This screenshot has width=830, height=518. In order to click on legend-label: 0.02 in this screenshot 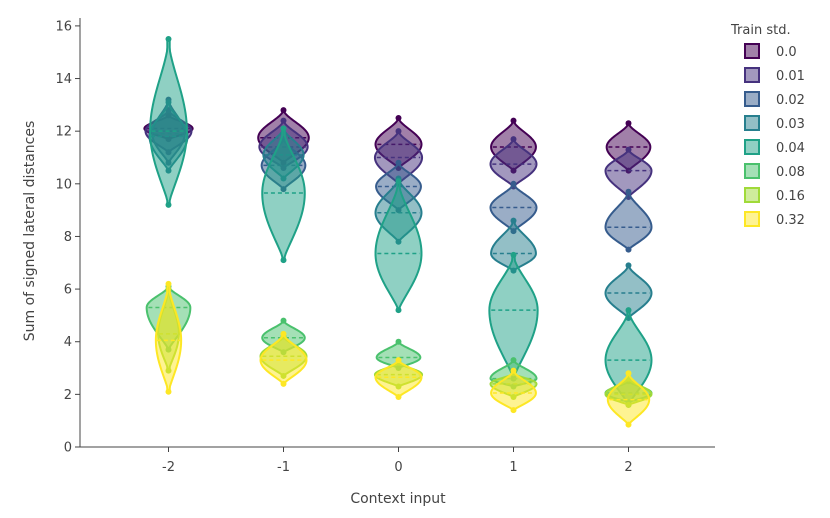, I will do `click(790, 100)`.